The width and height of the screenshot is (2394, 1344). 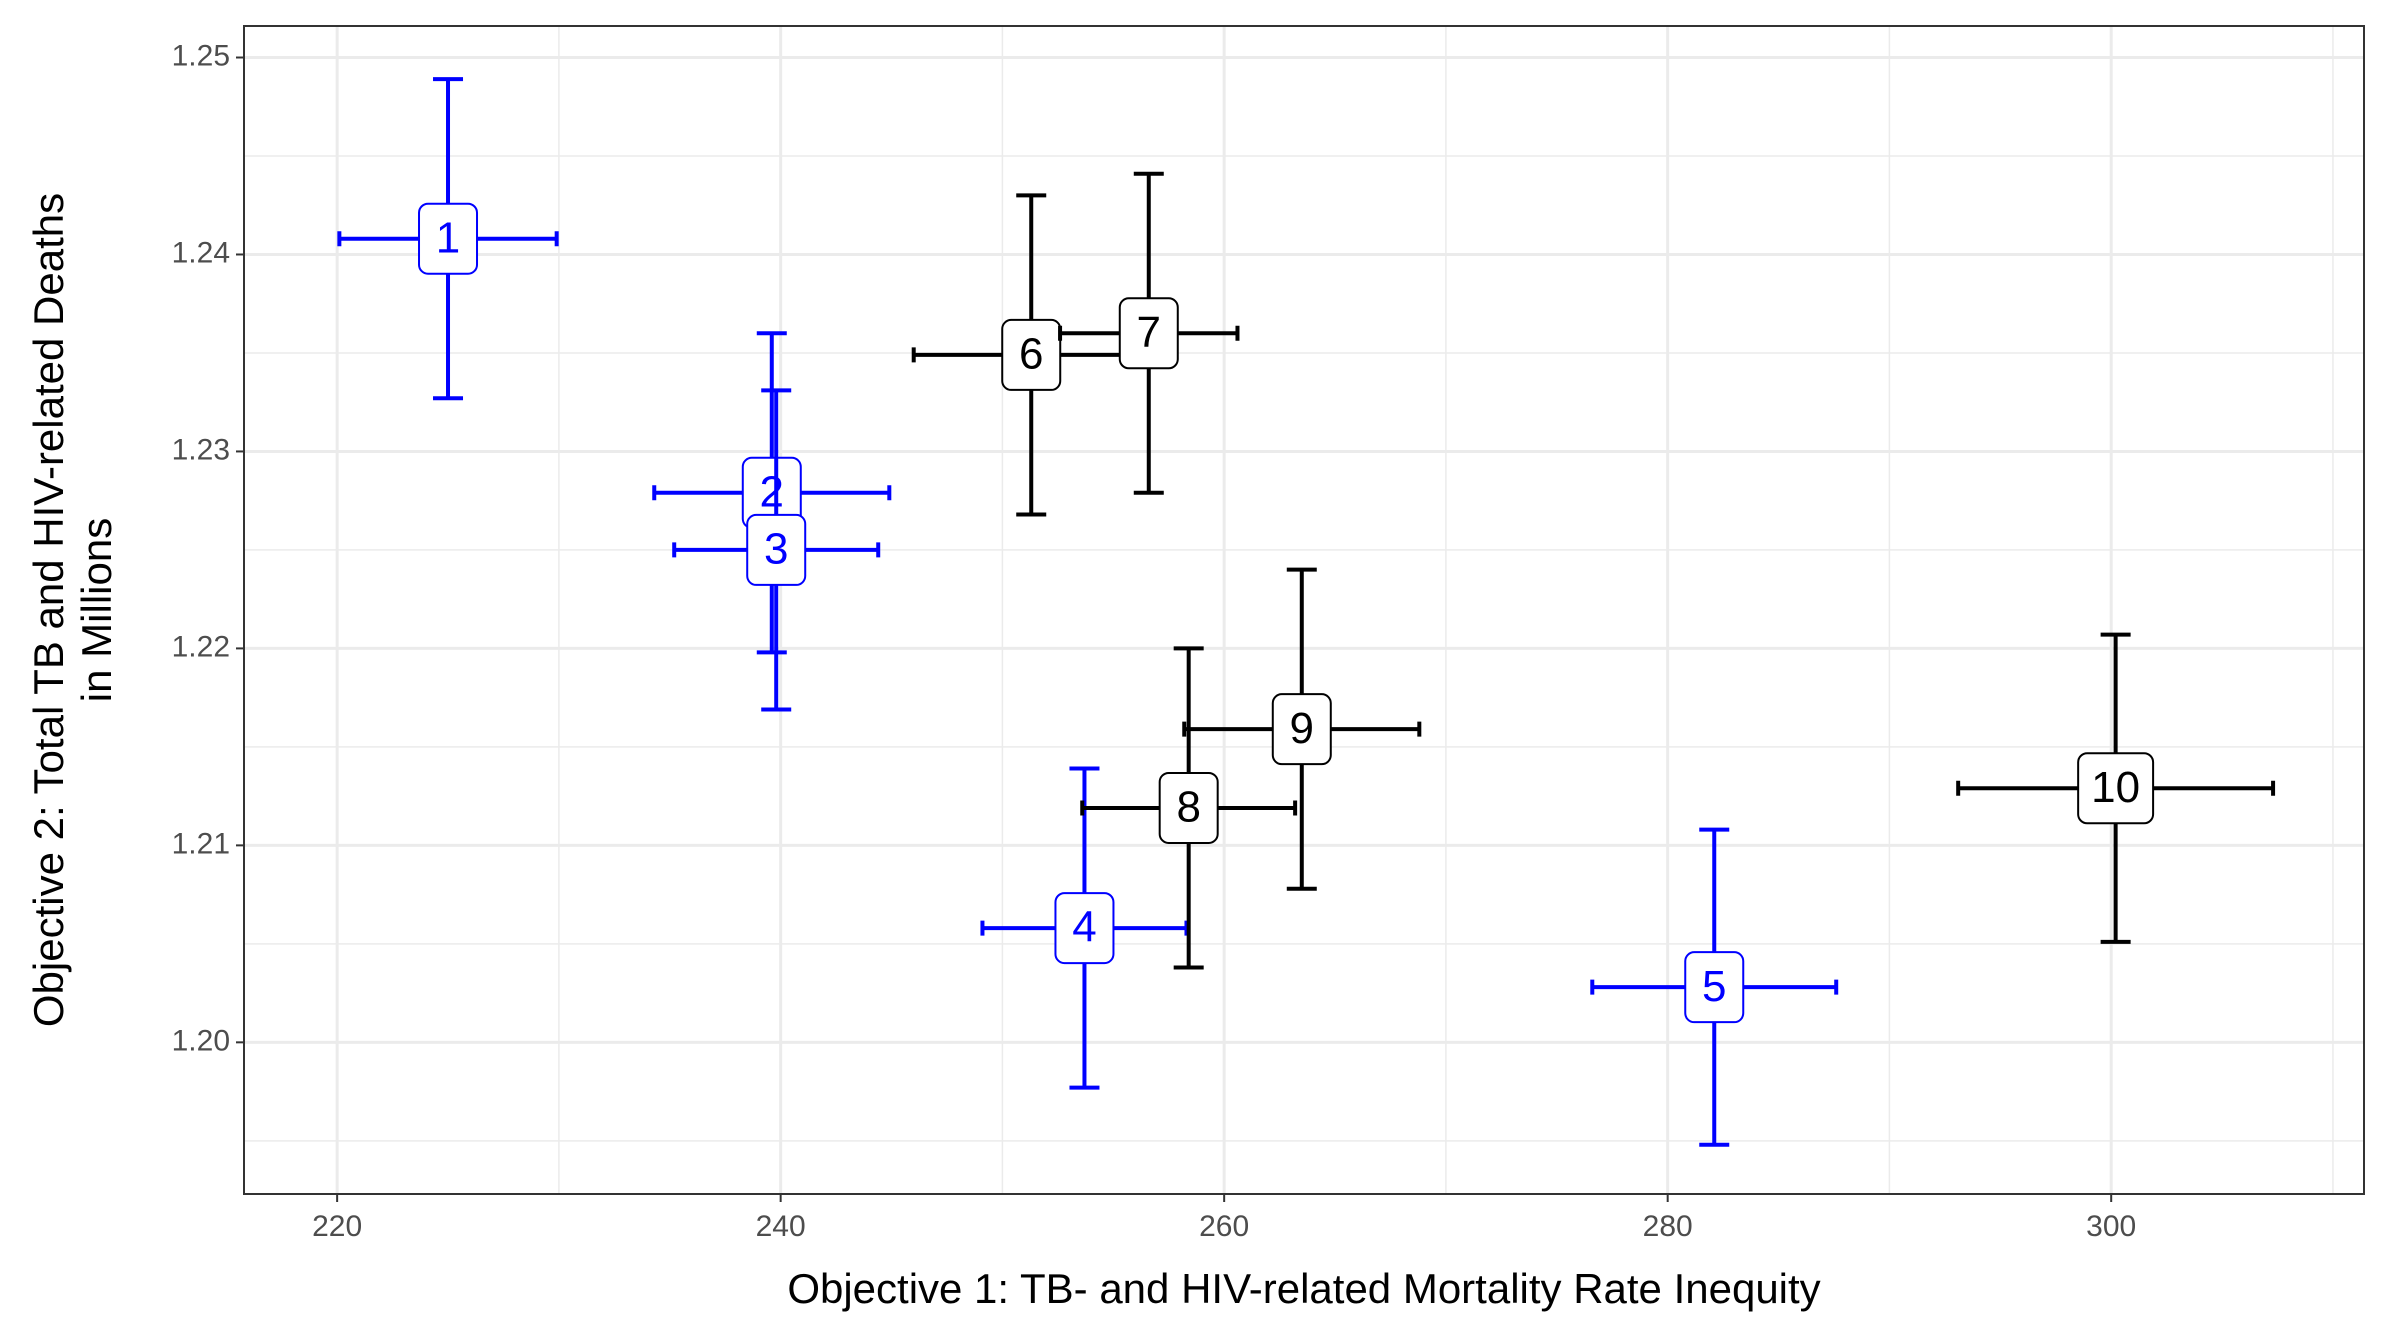 I want to click on x-tick-label: 300, so click(x=2111, y=1226).